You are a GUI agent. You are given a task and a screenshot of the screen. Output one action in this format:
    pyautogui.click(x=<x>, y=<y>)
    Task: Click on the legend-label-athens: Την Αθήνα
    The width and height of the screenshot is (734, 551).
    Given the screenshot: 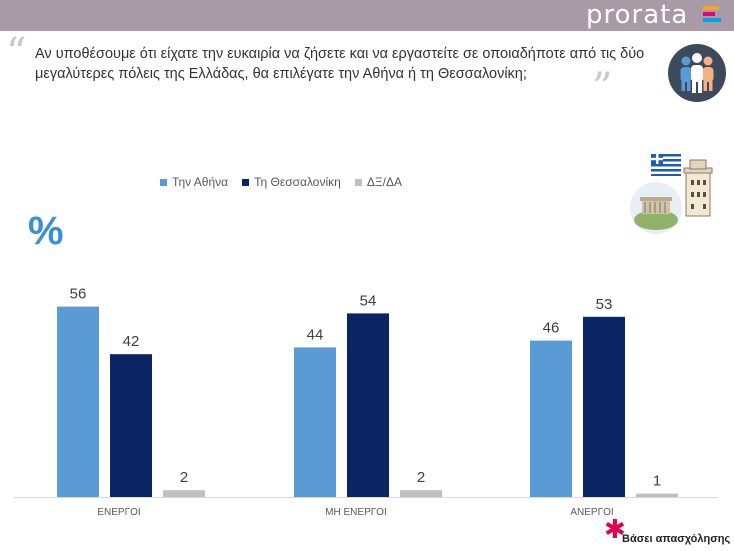 What is the action you would take?
    pyautogui.click(x=200, y=182)
    